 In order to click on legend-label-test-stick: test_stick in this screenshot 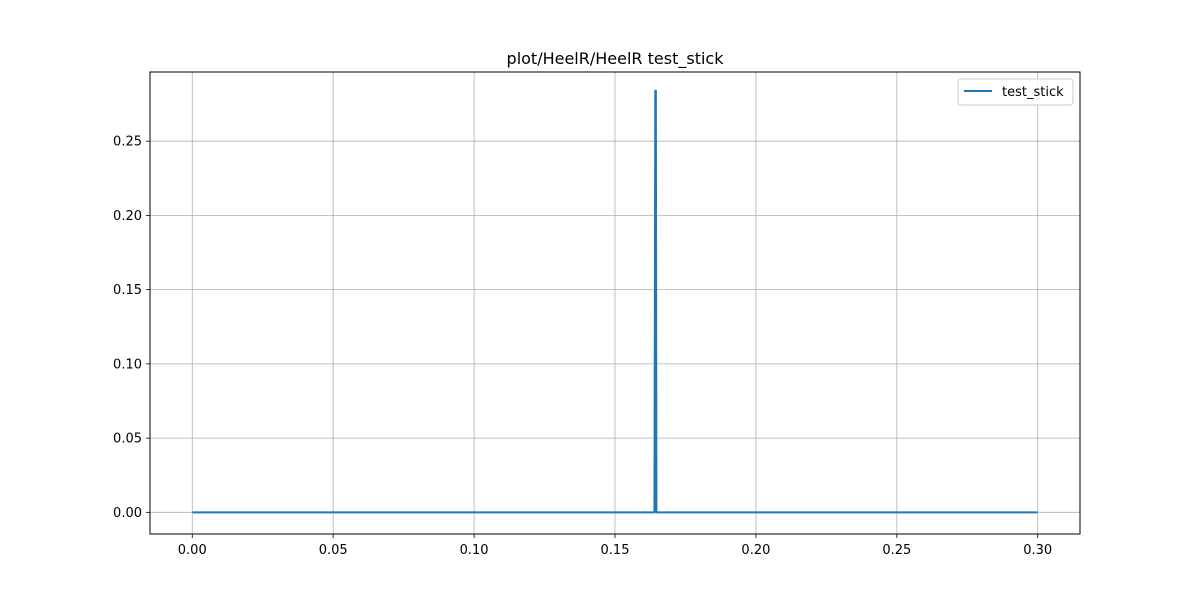, I will do `click(1033, 92)`.